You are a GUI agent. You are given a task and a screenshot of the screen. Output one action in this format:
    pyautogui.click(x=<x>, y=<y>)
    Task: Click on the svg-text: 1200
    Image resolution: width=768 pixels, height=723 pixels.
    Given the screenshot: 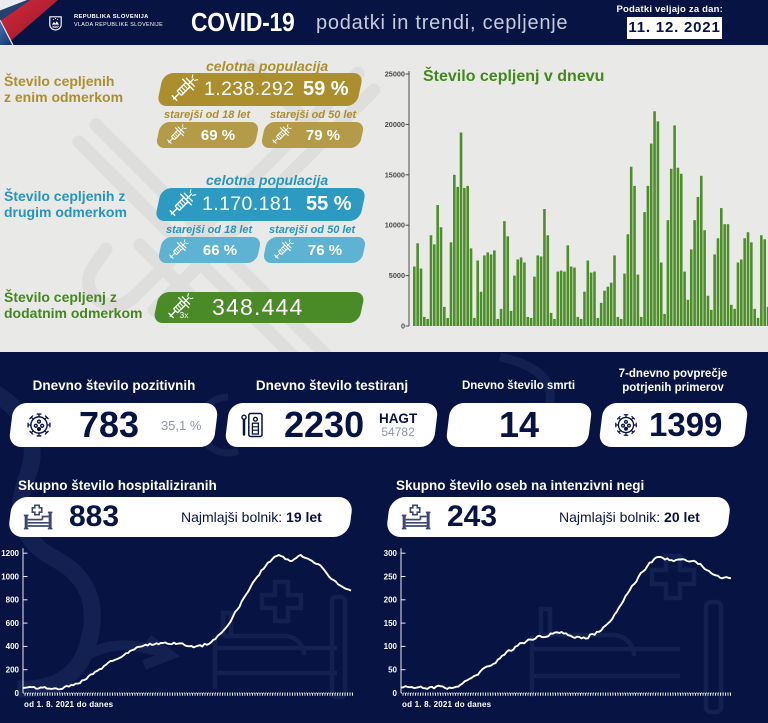 What is the action you would take?
    pyautogui.click(x=10, y=553)
    